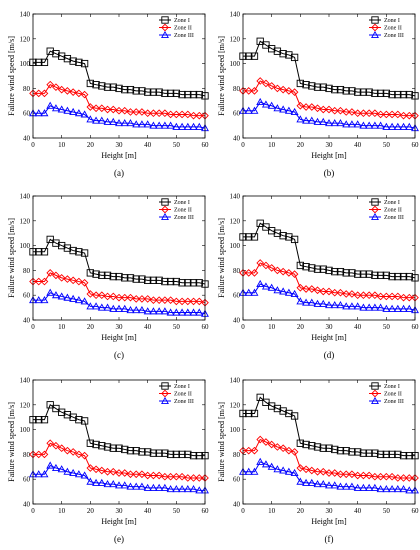 The image size is (420, 550). What do you see at coordinates (91, 511) in the screenshot?
I see `x-tick-label: 20` at bounding box center [91, 511].